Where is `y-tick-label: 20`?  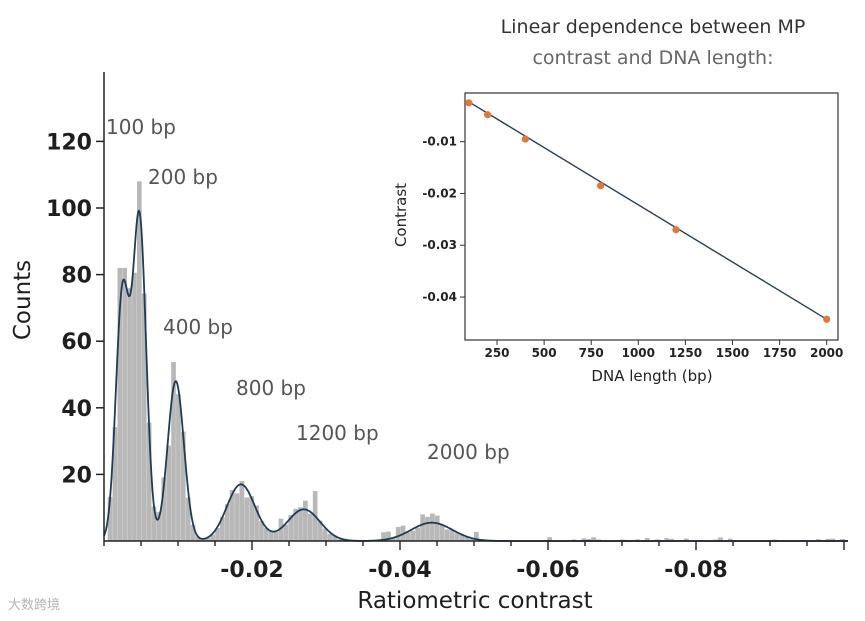 y-tick-label: 20 is located at coordinates (76, 475).